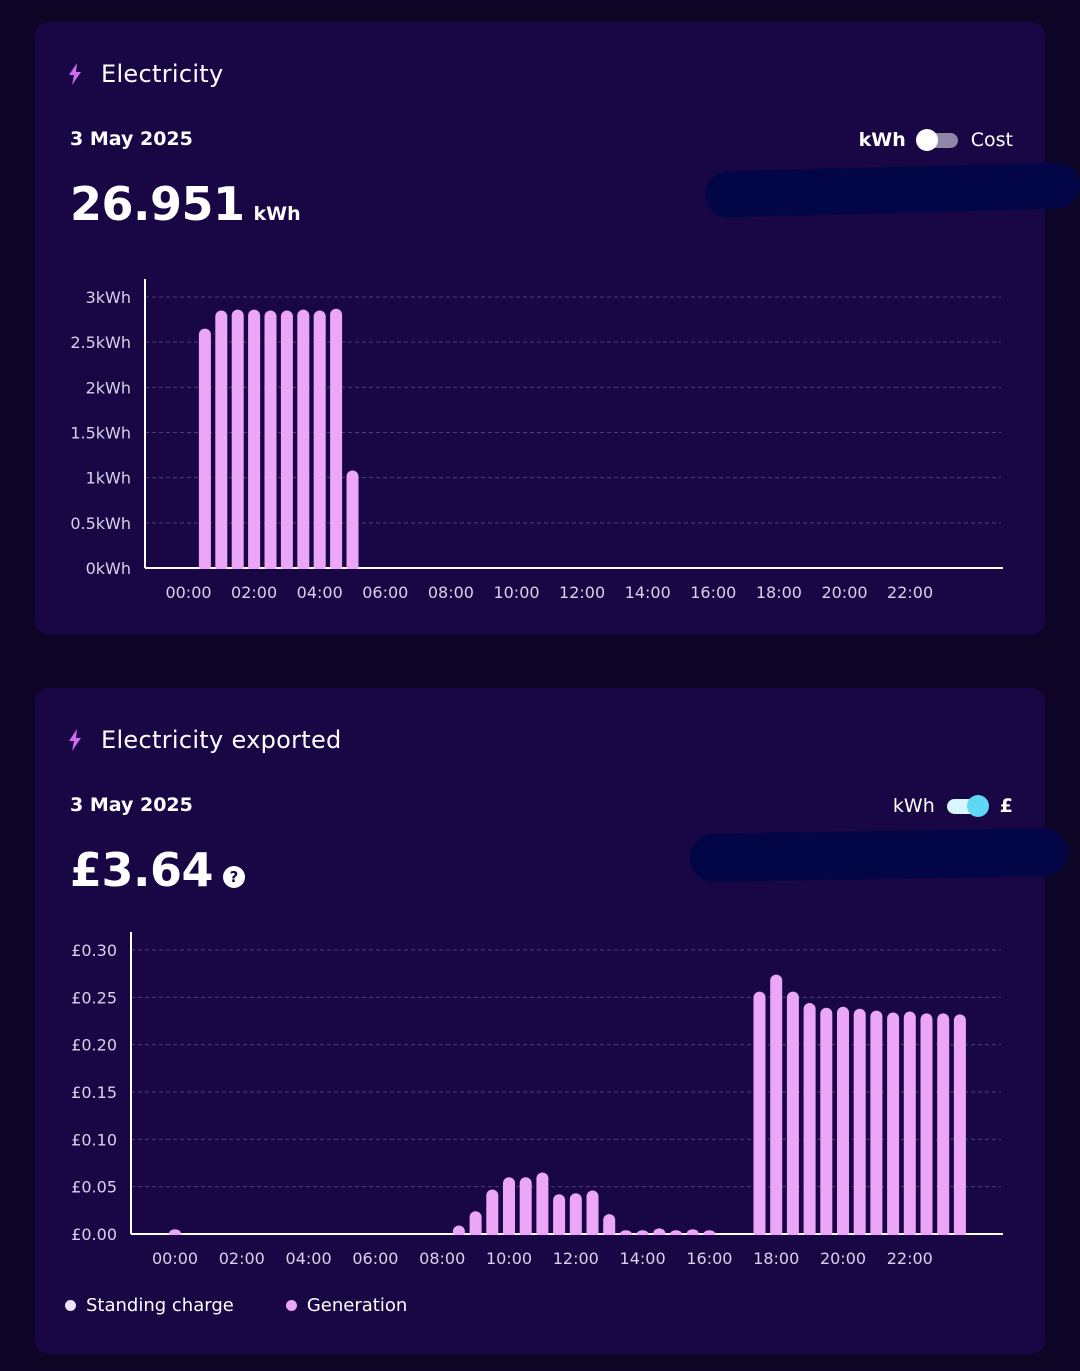 The width and height of the screenshot is (1080, 1371). What do you see at coordinates (357, 1305) in the screenshot?
I see `legend-label: Generation` at bounding box center [357, 1305].